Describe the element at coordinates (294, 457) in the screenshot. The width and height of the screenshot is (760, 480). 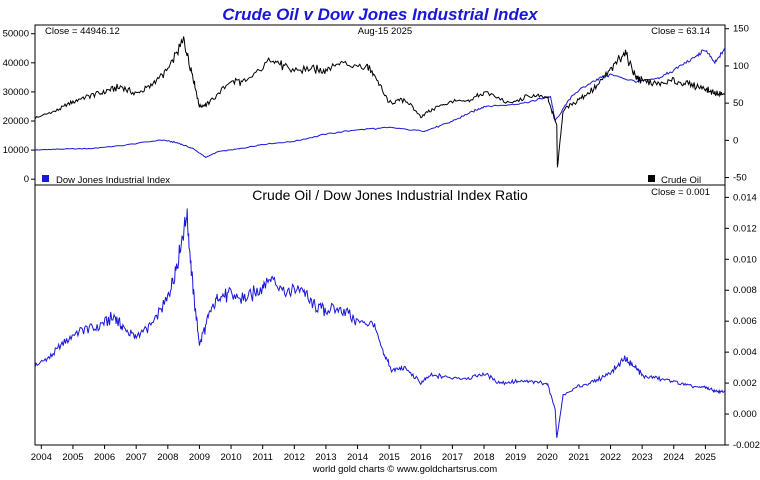
I see `x-tick-label: 2012` at that location.